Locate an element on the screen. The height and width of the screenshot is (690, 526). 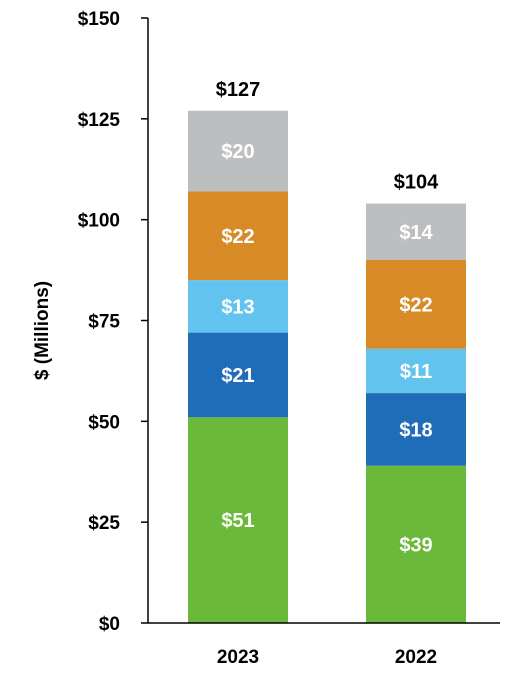
bar-segment-label: $18 is located at coordinates (415, 430).